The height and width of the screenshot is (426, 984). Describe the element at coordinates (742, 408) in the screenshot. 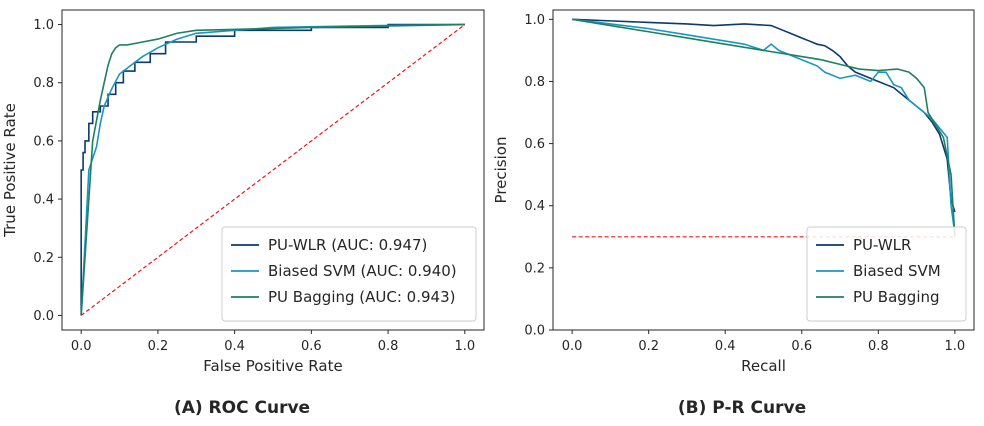

I see `panel-caption: (B) P-R Curve` at that location.